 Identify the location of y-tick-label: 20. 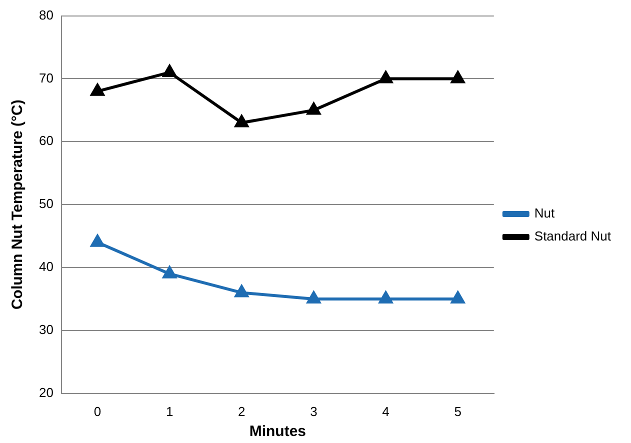
(46, 392).